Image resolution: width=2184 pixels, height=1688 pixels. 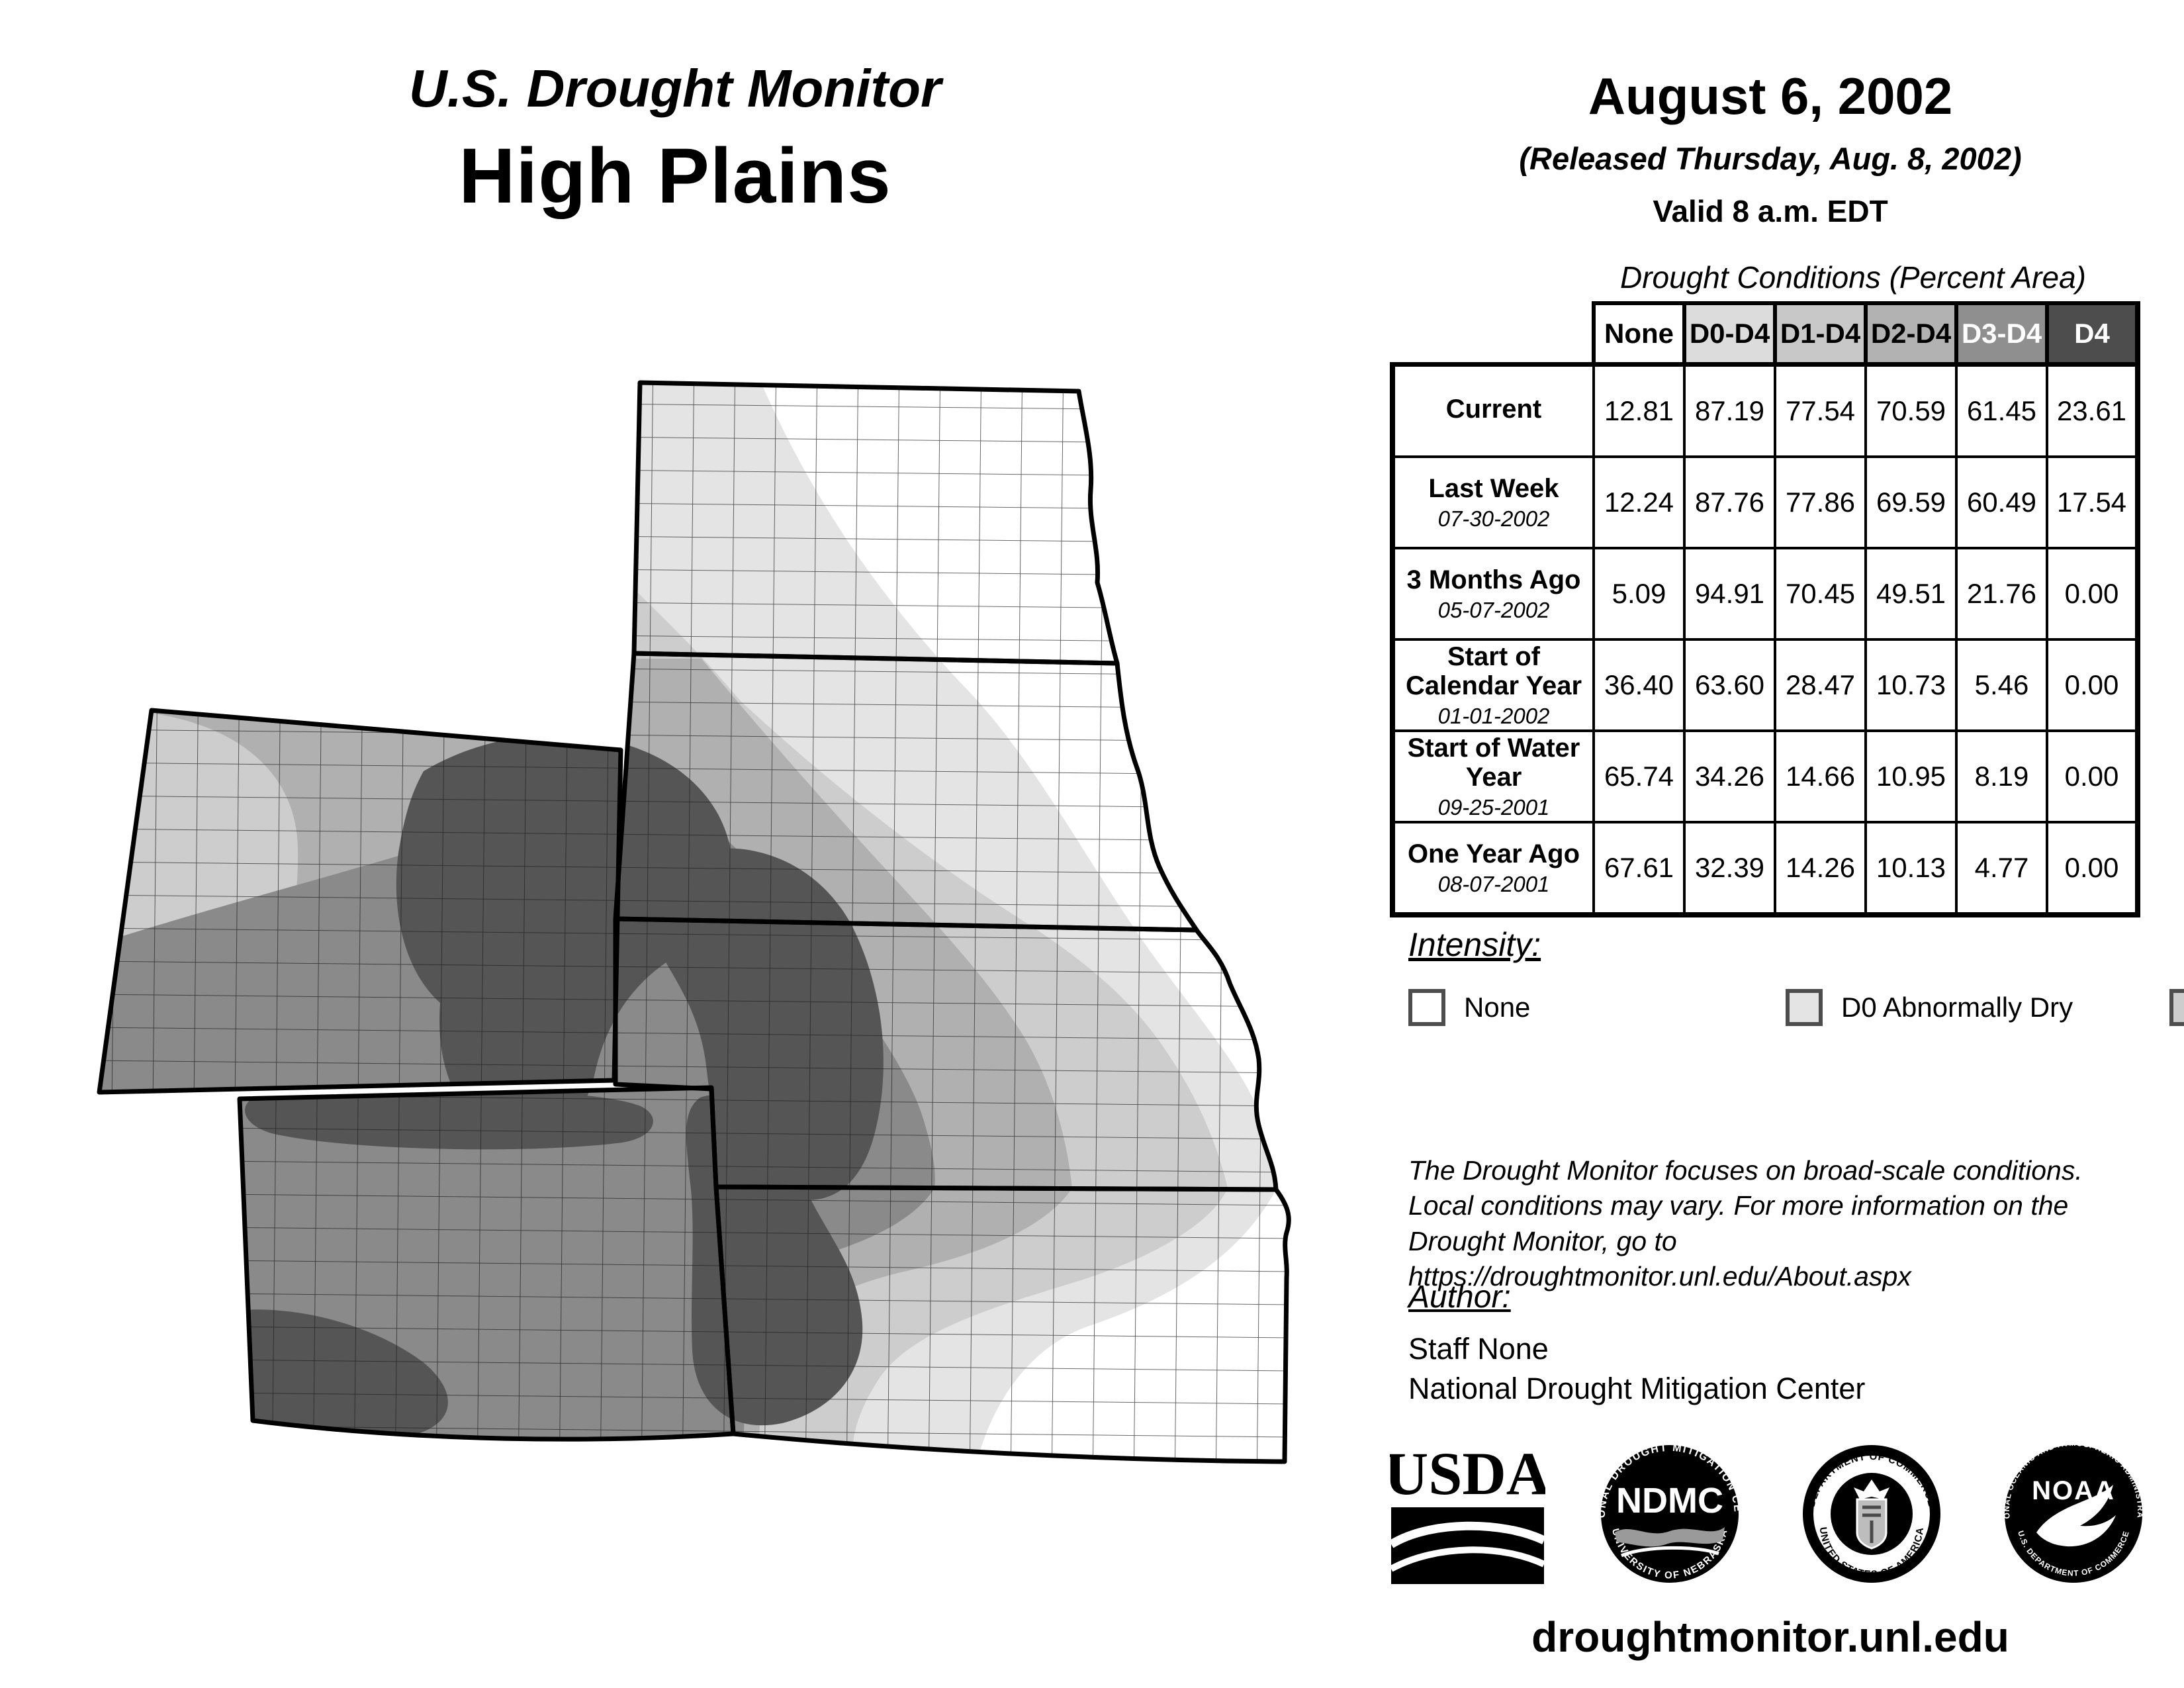 What do you see at coordinates (1493, 334) in the screenshot?
I see `table-corner-cell` at bounding box center [1493, 334].